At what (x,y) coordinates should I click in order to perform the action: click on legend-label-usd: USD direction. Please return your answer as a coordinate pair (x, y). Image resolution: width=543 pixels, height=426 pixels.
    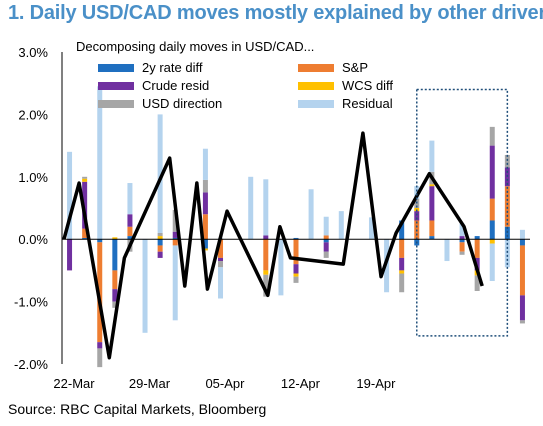
    Looking at the image, I should click on (182, 103).